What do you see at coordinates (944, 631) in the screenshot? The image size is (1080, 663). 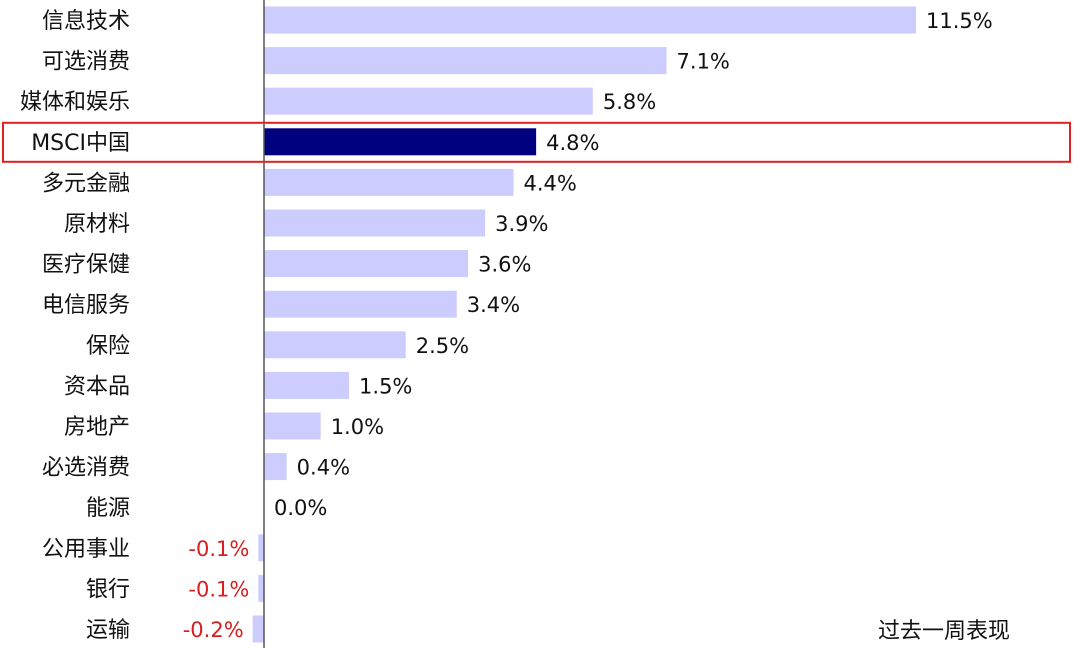 I see `chart-caption: 过去一周表现` at bounding box center [944, 631].